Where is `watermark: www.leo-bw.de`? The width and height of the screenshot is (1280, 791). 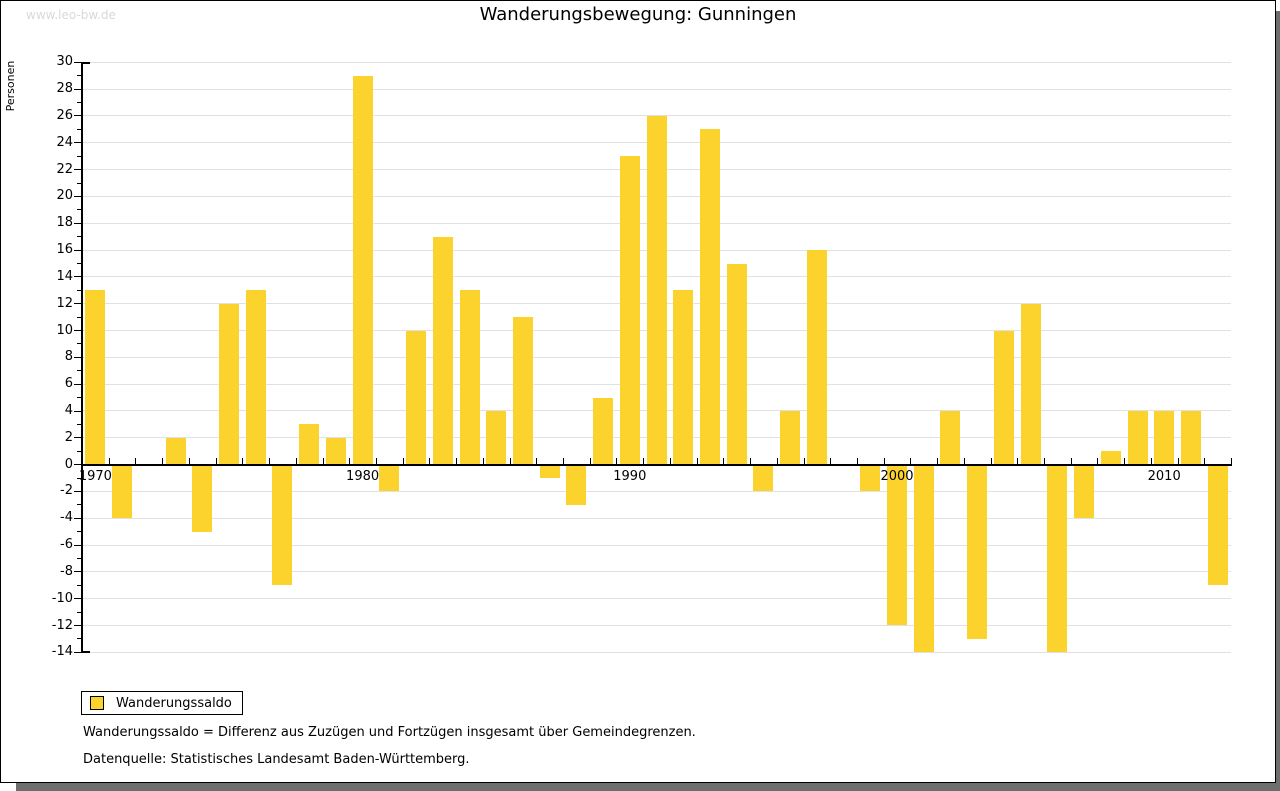 watermark: www.leo-bw.de is located at coordinates (71, 15).